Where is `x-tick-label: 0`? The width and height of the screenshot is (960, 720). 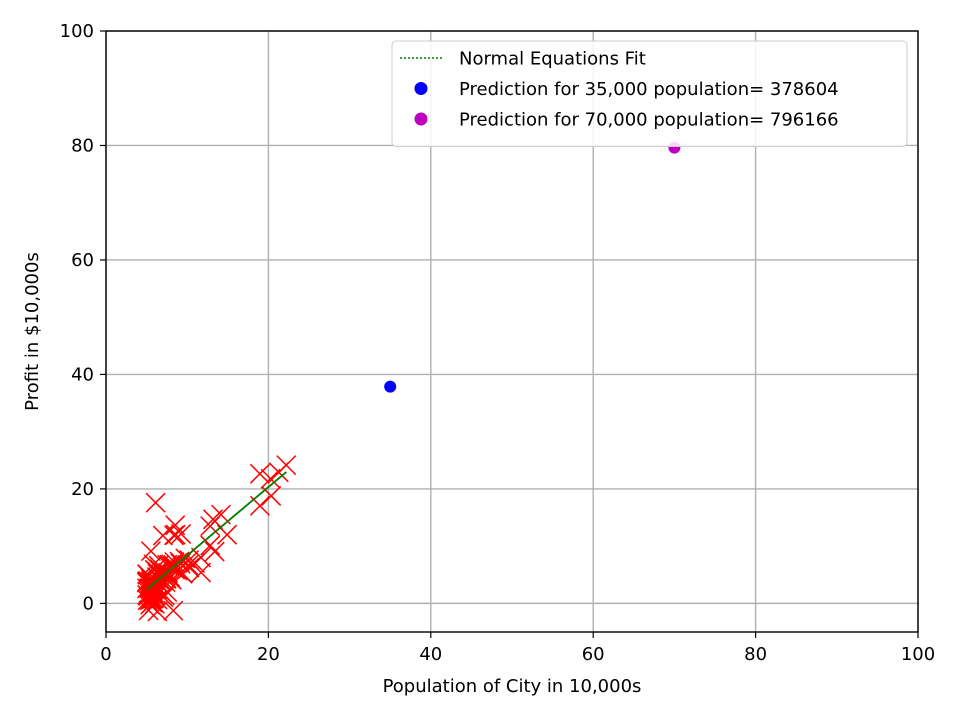
x-tick-label: 0 is located at coordinates (105, 654).